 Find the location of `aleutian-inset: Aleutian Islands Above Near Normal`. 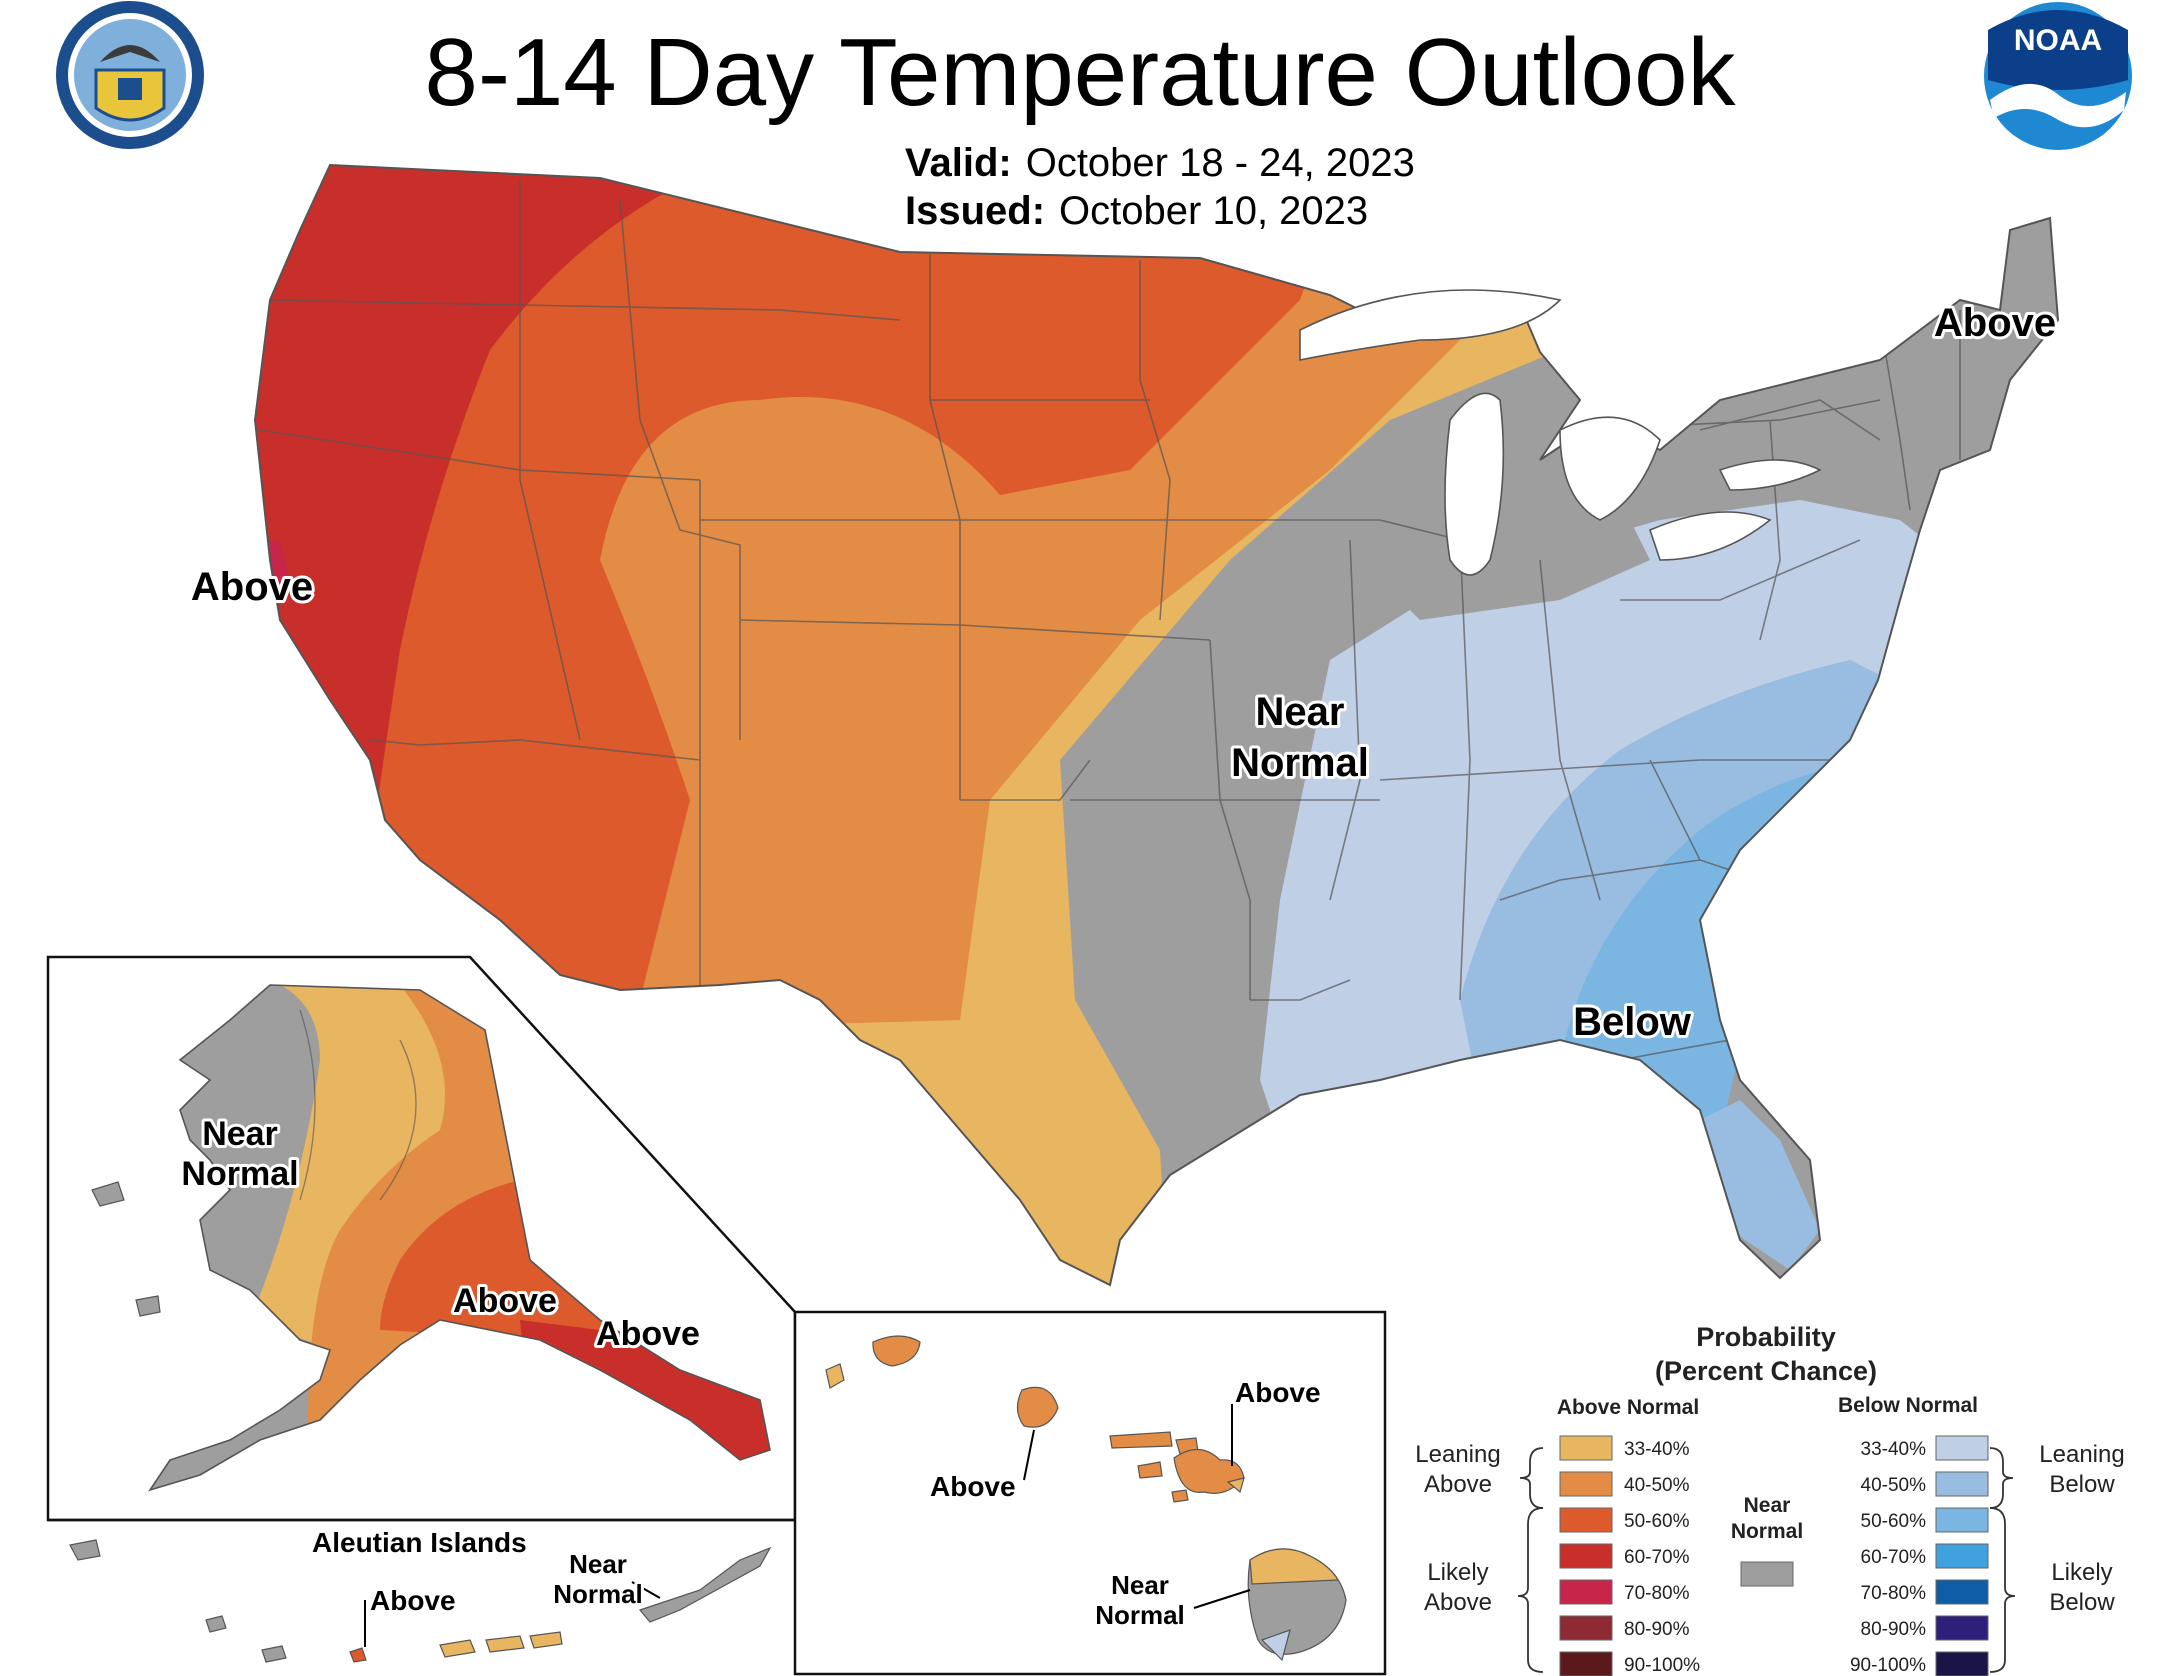

aleutian-inset: Aleutian Islands Above Near Normal is located at coordinates (420, 1595).